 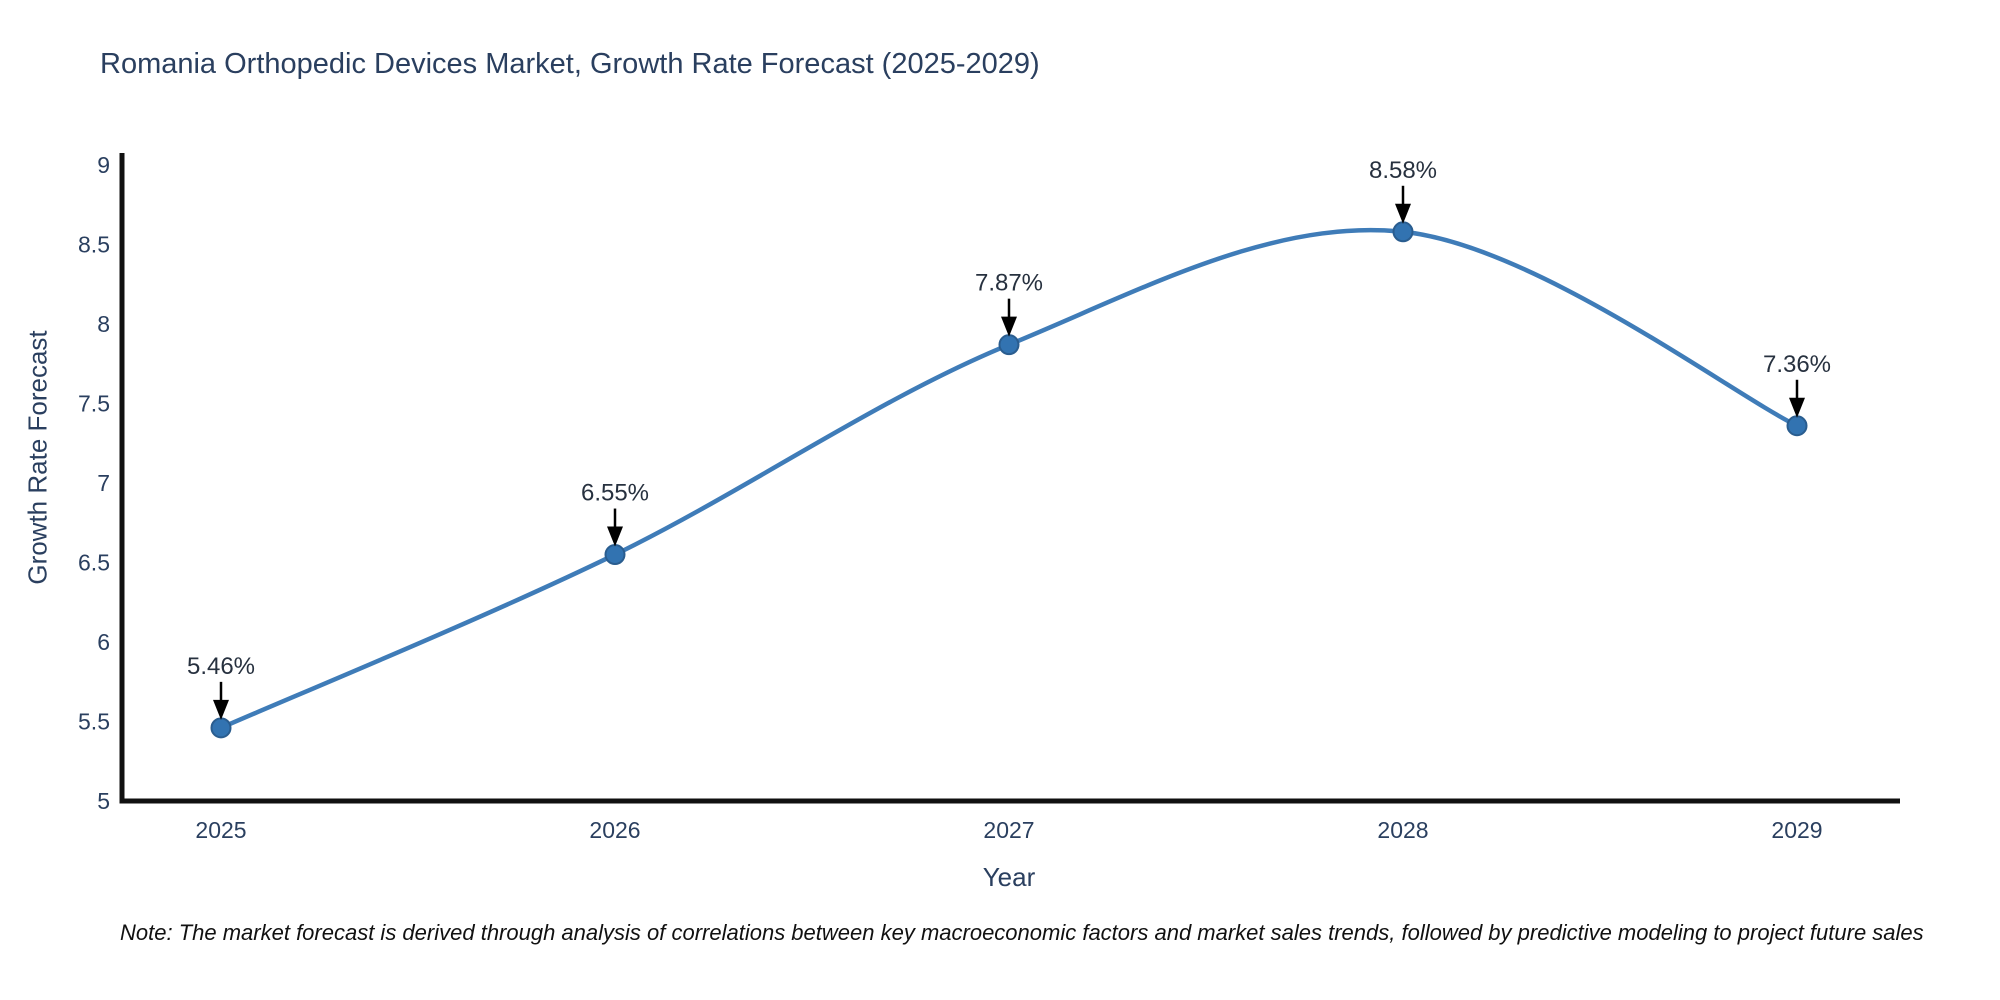 I want to click on point-label: 7.36%, so click(x=1797, y=364).